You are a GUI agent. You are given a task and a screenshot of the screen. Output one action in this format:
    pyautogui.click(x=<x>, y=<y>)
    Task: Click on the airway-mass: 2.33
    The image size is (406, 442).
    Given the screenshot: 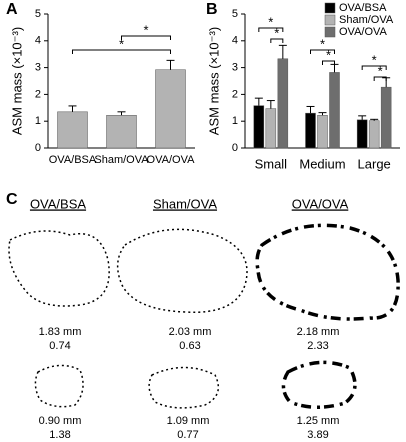 What is the action you would take?
    pyautogui.click(x=317, y=346)
    